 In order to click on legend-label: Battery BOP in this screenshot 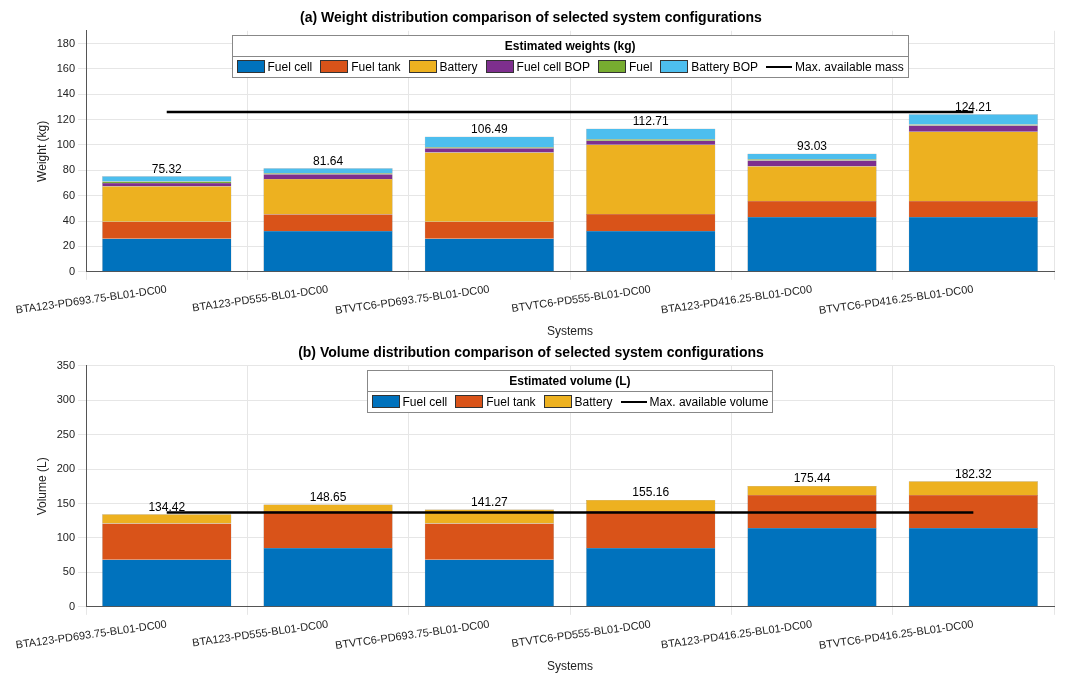, I will do `click(724, 66)`.